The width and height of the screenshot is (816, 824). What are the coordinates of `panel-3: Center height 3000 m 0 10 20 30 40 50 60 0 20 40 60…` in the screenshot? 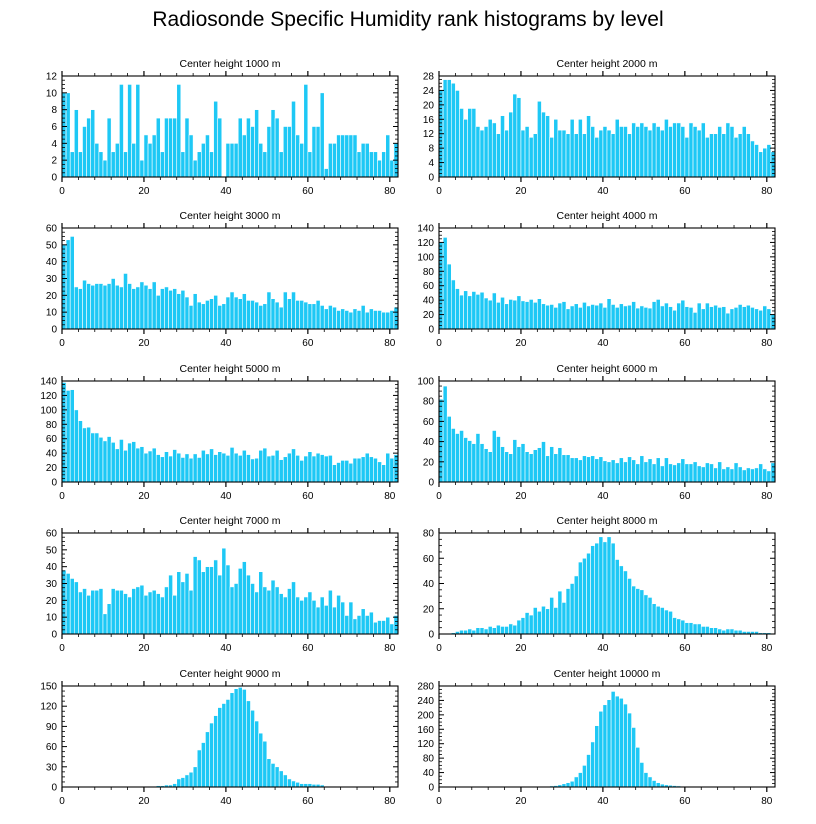 It's located at (222, 279).